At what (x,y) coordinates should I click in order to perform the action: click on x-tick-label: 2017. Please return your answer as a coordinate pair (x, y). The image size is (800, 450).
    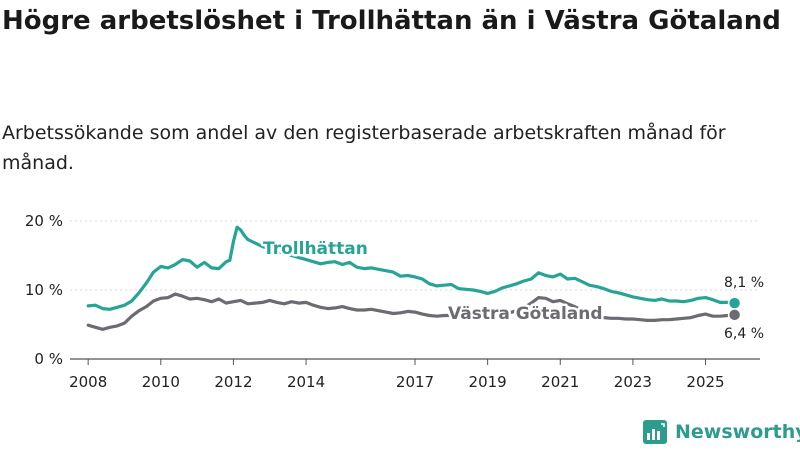
    Looking at the image, I should click on (415, 382).